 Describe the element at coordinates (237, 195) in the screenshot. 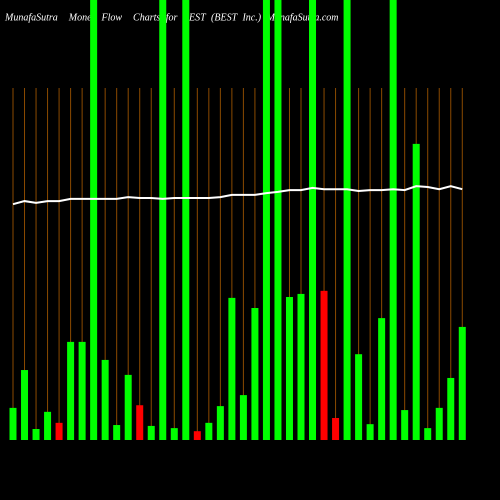

I see `money-flow-line` at that location.